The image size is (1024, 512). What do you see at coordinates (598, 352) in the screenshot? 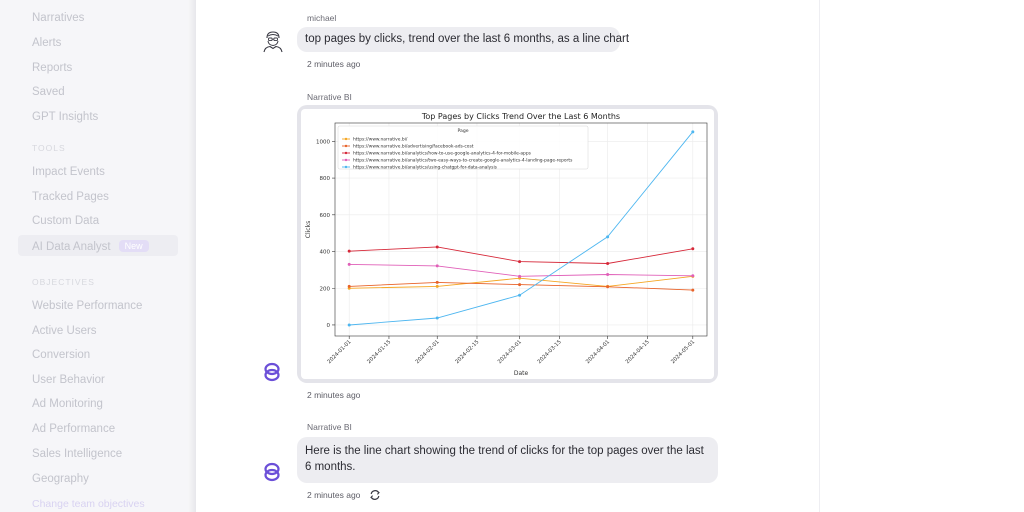
I see `x-tick-label: 2024-04-01` at bounding box center [598, 352].